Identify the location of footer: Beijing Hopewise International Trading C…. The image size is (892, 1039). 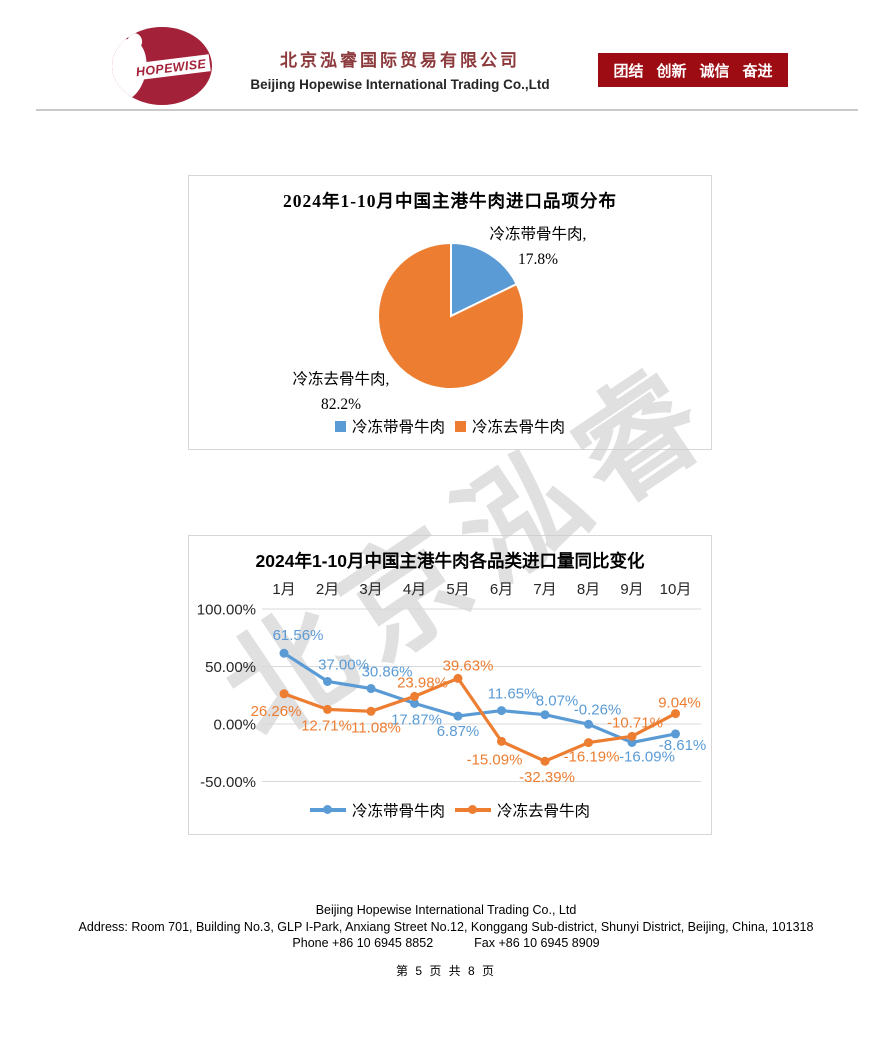
(446, 927).